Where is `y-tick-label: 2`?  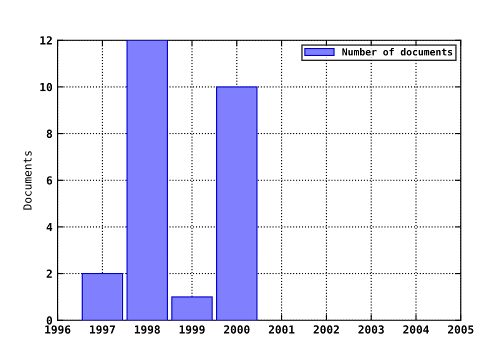 y-tick-label: 2 is located at coordinates (49, 274).